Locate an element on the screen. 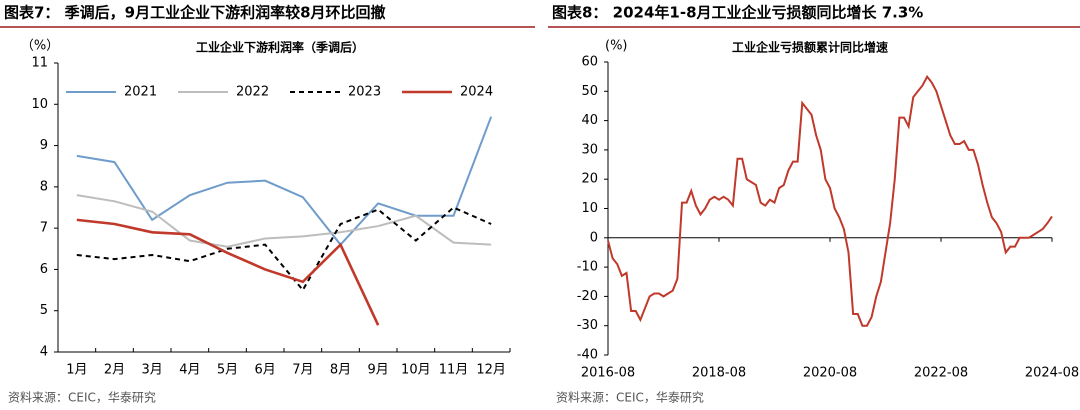 The width and height of the screenshot is (1080, 410). y-tick-label: -30 is located at coordinates (587, 325).